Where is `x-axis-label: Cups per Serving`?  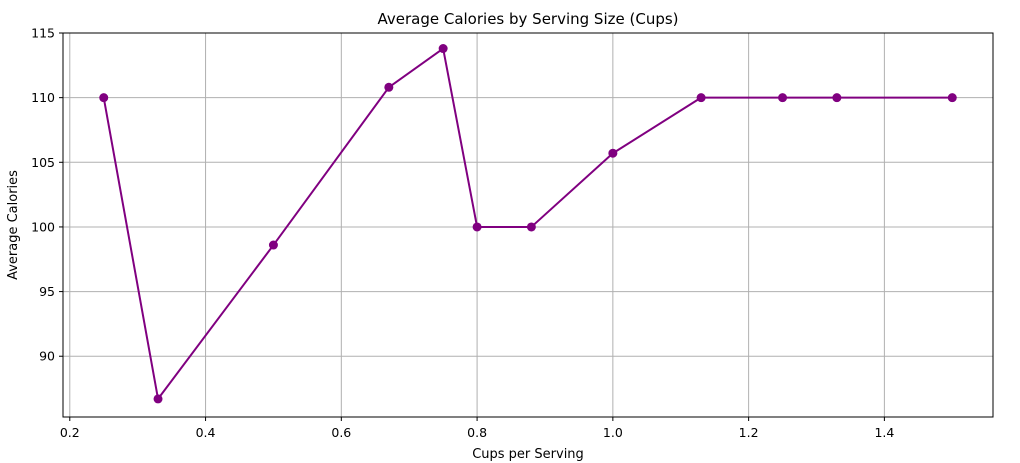
x-axis-label: Cups per Serving is located at coordinates (528, 454).